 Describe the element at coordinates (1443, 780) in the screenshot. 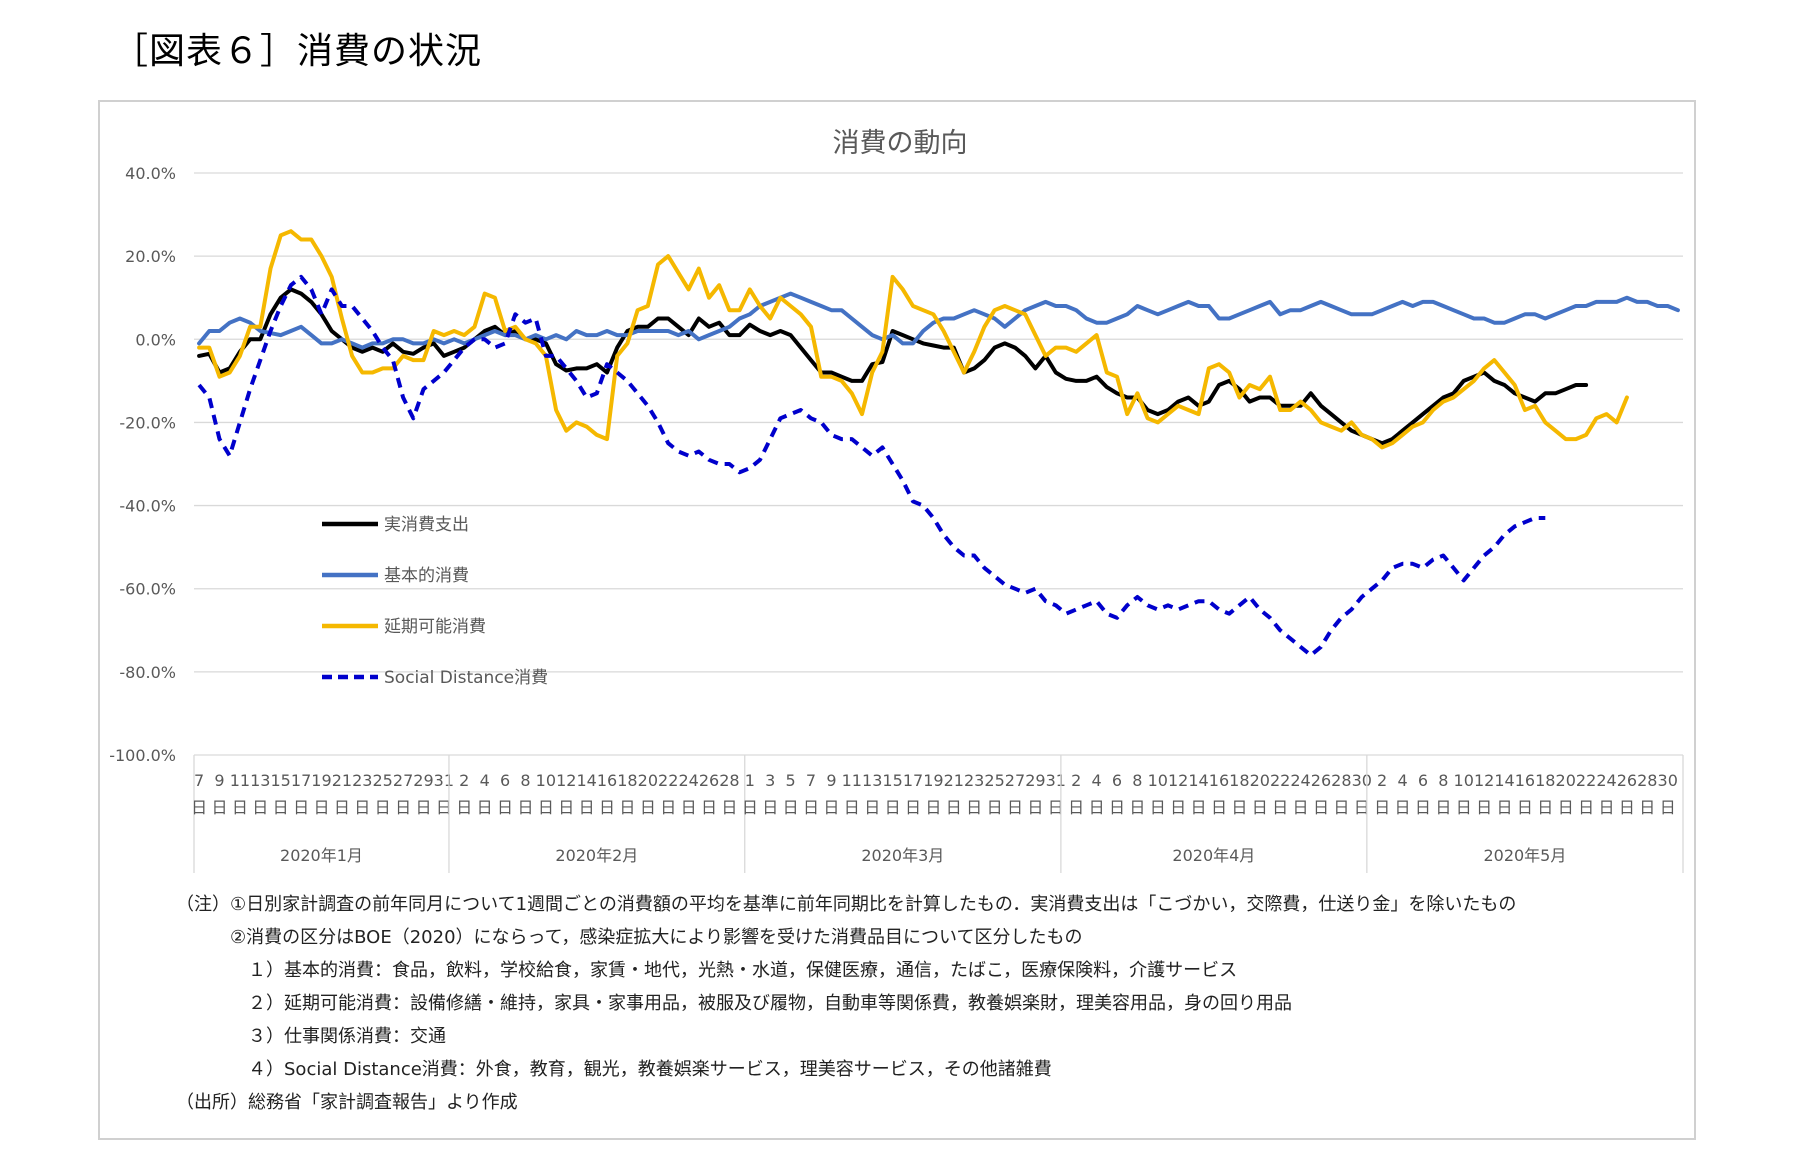

I see `x-tick-label: 8` at that location.